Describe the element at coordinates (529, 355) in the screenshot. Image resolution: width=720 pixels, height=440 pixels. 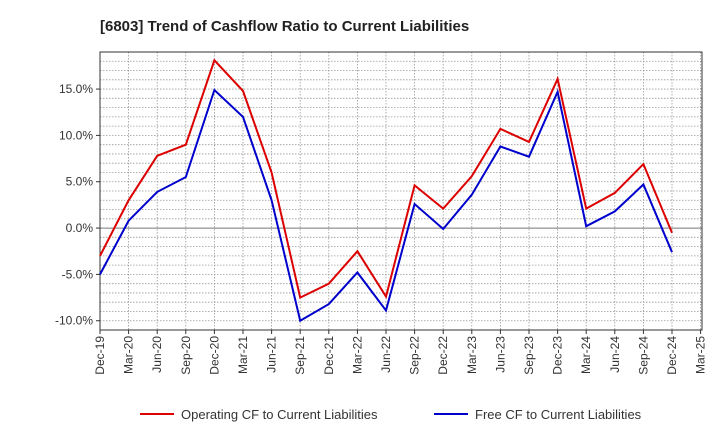
I see `x-tick-label: Sep-23` at that location.